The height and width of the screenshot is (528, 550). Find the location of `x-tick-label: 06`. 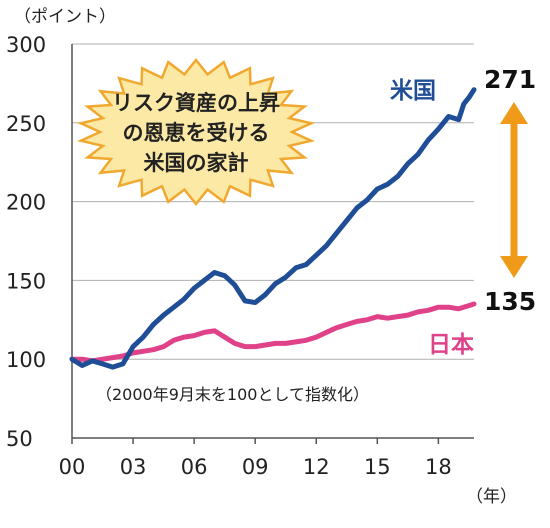

x-tick-label: 06 is located at coordinates (194, 467).